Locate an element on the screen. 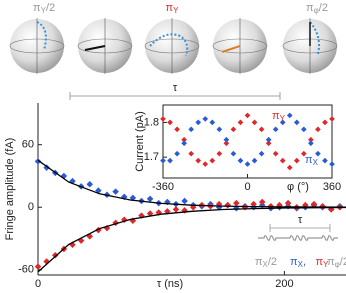 Image resolution: width=346 pixels, height=293 pixels. y-tick-label: 0 is located at coordinates (31, 207).